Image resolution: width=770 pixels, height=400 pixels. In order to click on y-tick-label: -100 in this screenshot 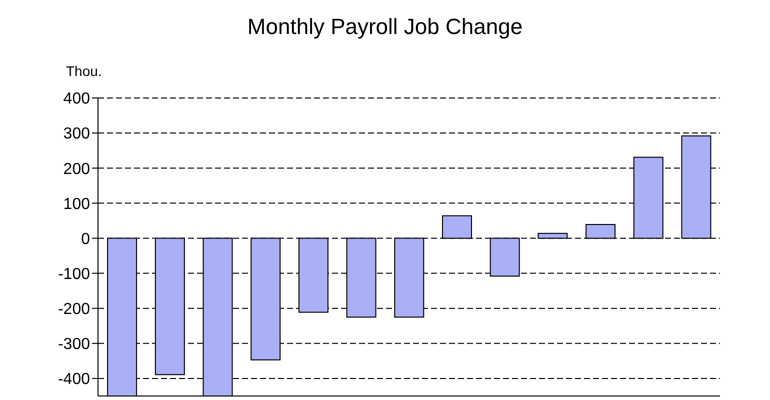, I will do `click(74, 274)`.